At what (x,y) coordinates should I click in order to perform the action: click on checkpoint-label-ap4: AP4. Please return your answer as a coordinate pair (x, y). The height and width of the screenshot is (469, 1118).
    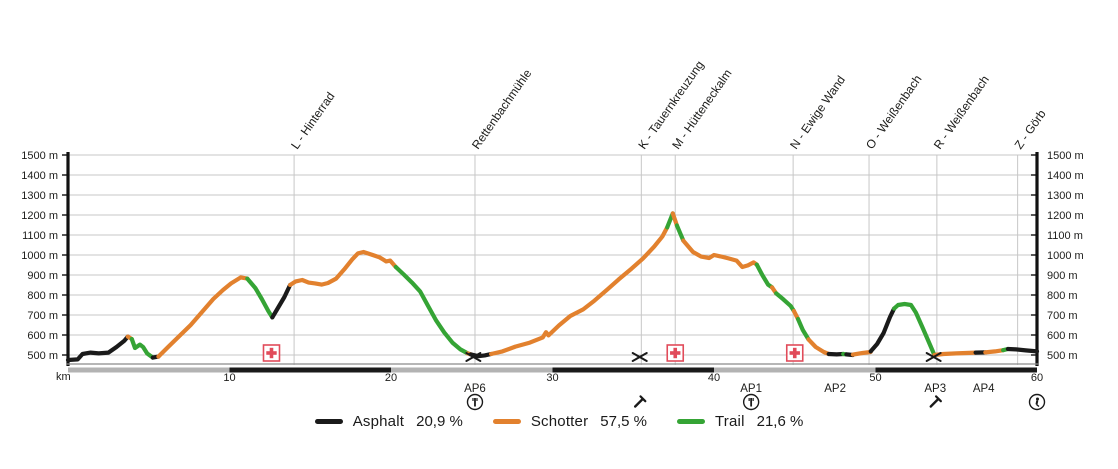
    Looking at the image, I should click on (984, 389).